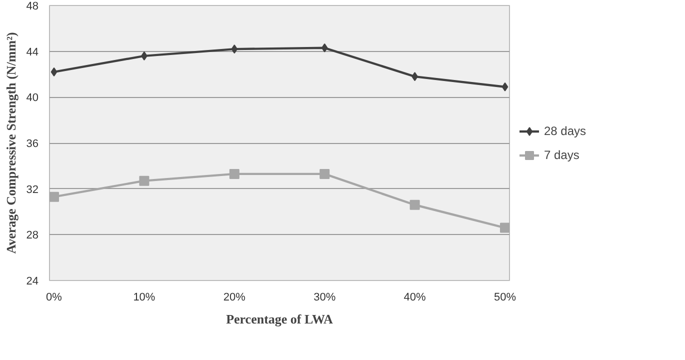  I want to click on y-tick-label: 28, so click(32, 236).